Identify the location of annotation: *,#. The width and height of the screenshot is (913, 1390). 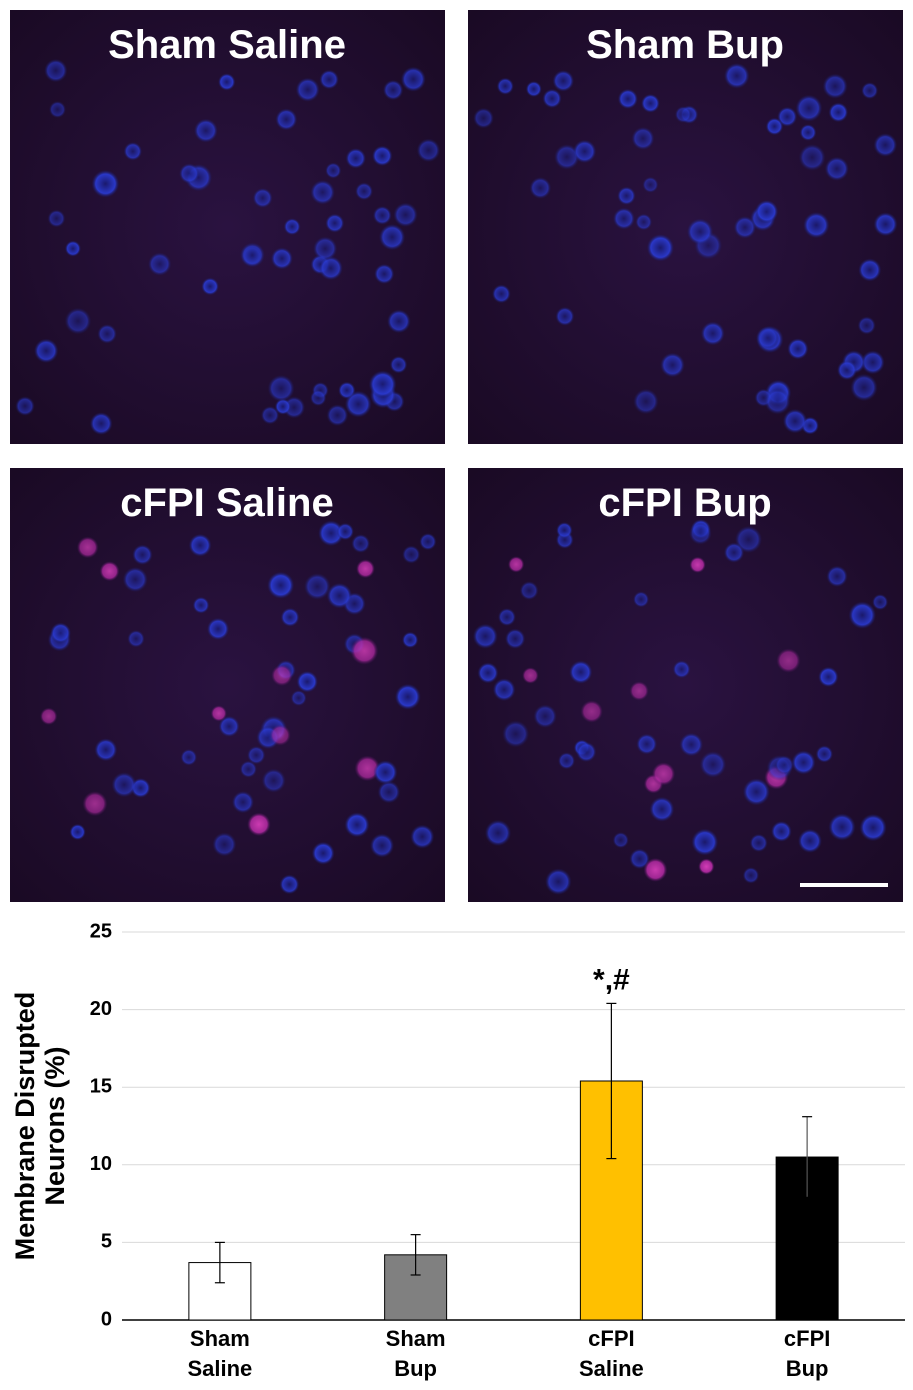
(611, 979).